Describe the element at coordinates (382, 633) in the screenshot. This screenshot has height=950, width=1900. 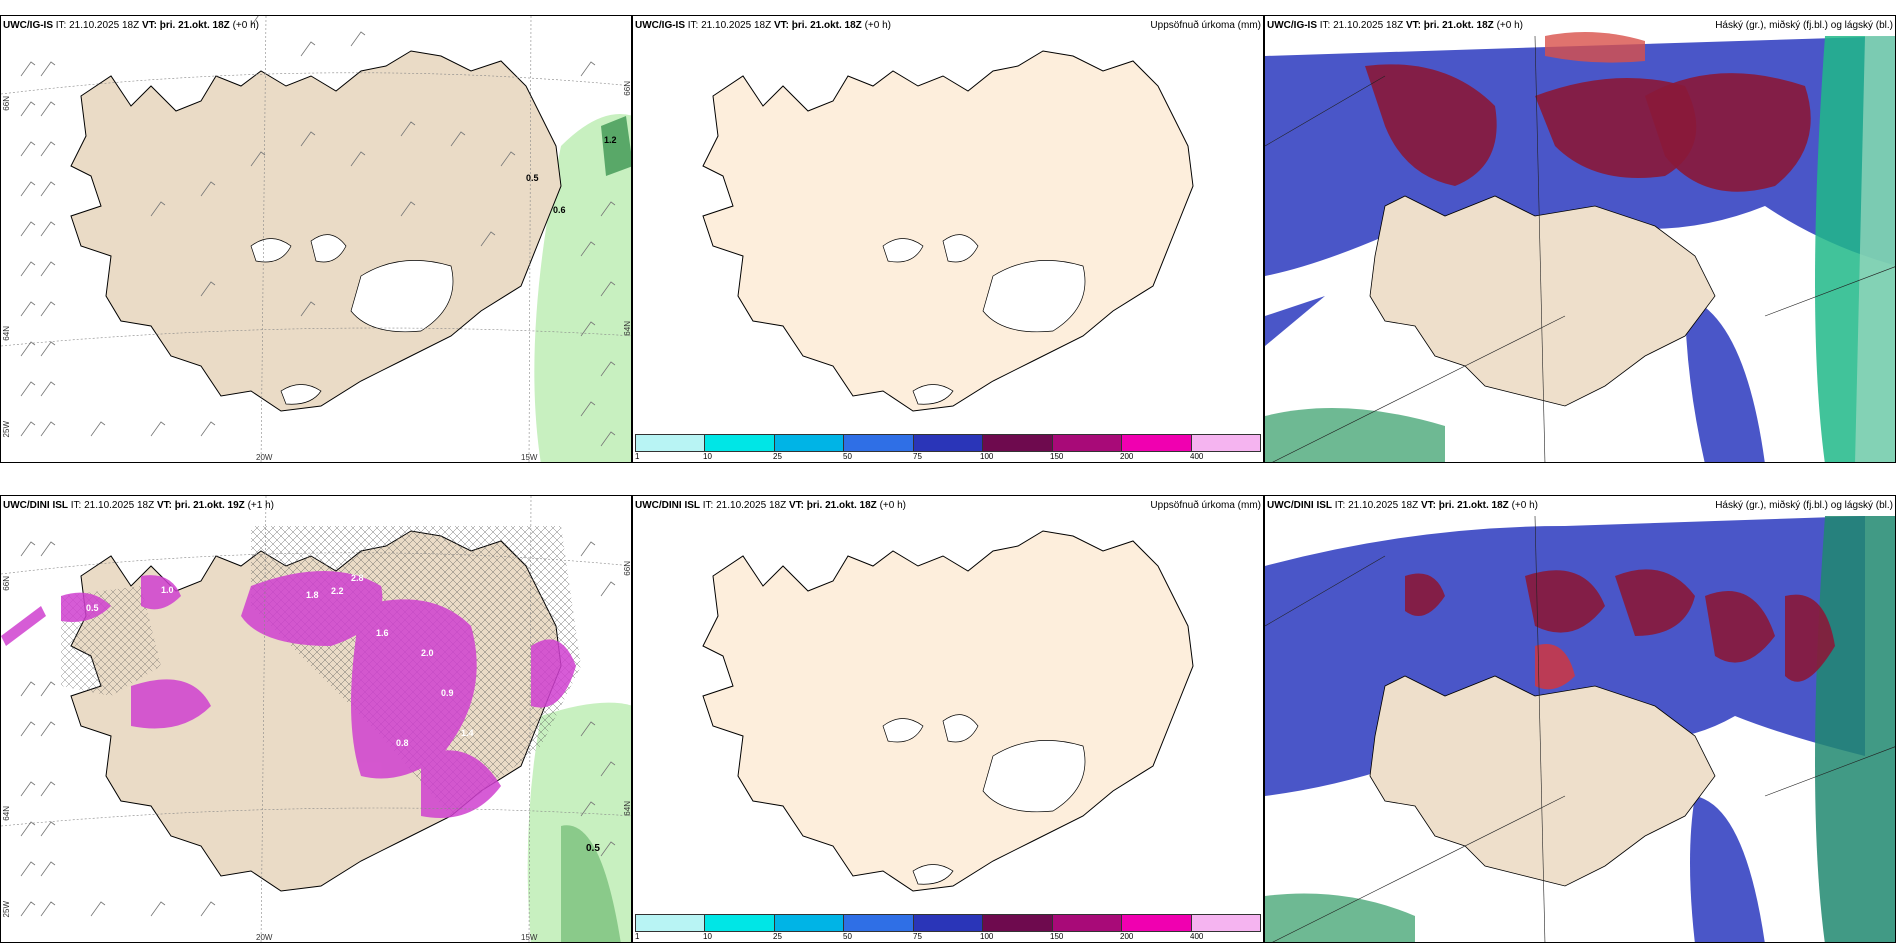
I see `svg-text: 1.6` at that location.